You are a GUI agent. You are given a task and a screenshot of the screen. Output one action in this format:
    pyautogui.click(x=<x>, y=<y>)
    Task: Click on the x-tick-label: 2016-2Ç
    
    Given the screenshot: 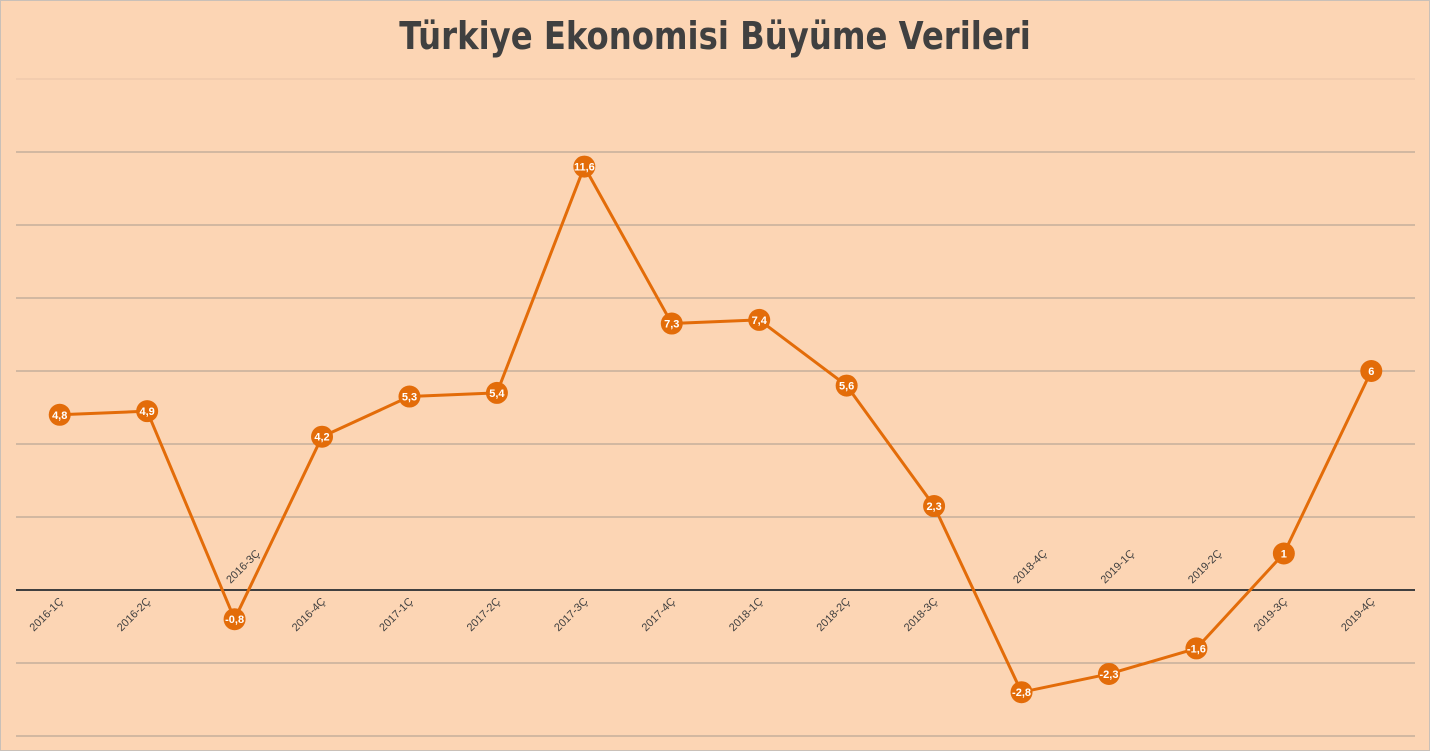 What is the action you would take?
    pyautogui.click(x=134, y=615)
    